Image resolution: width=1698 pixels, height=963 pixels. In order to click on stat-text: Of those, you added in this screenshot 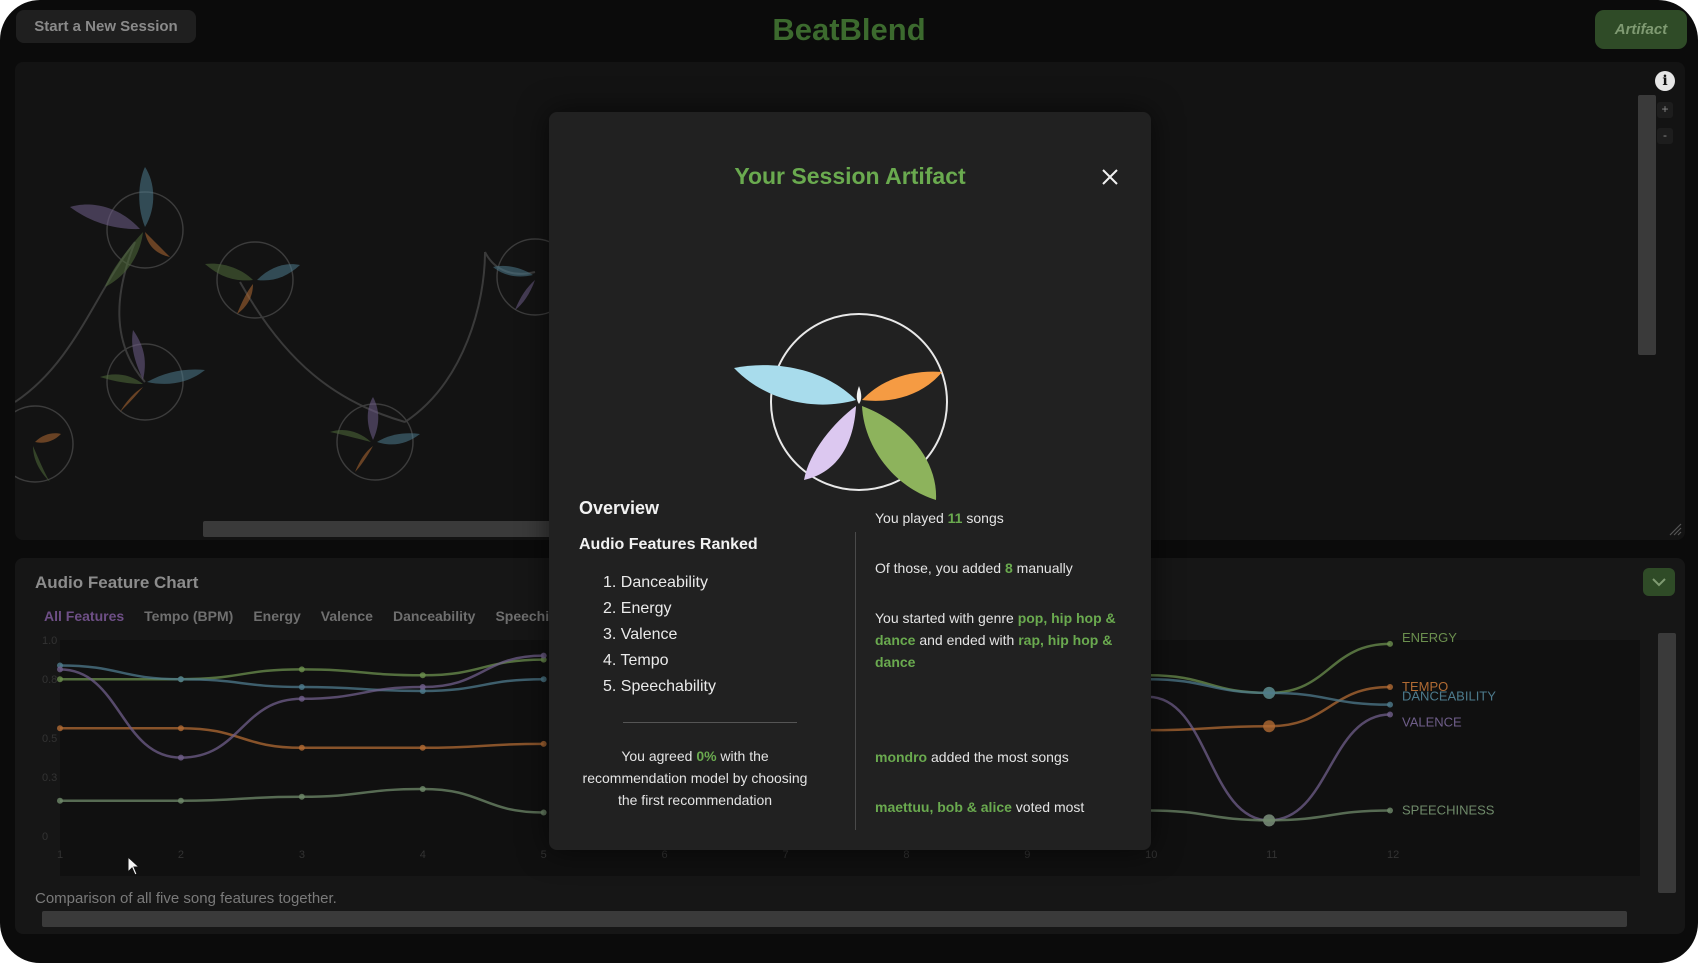, I will do `click(940, 568)`.